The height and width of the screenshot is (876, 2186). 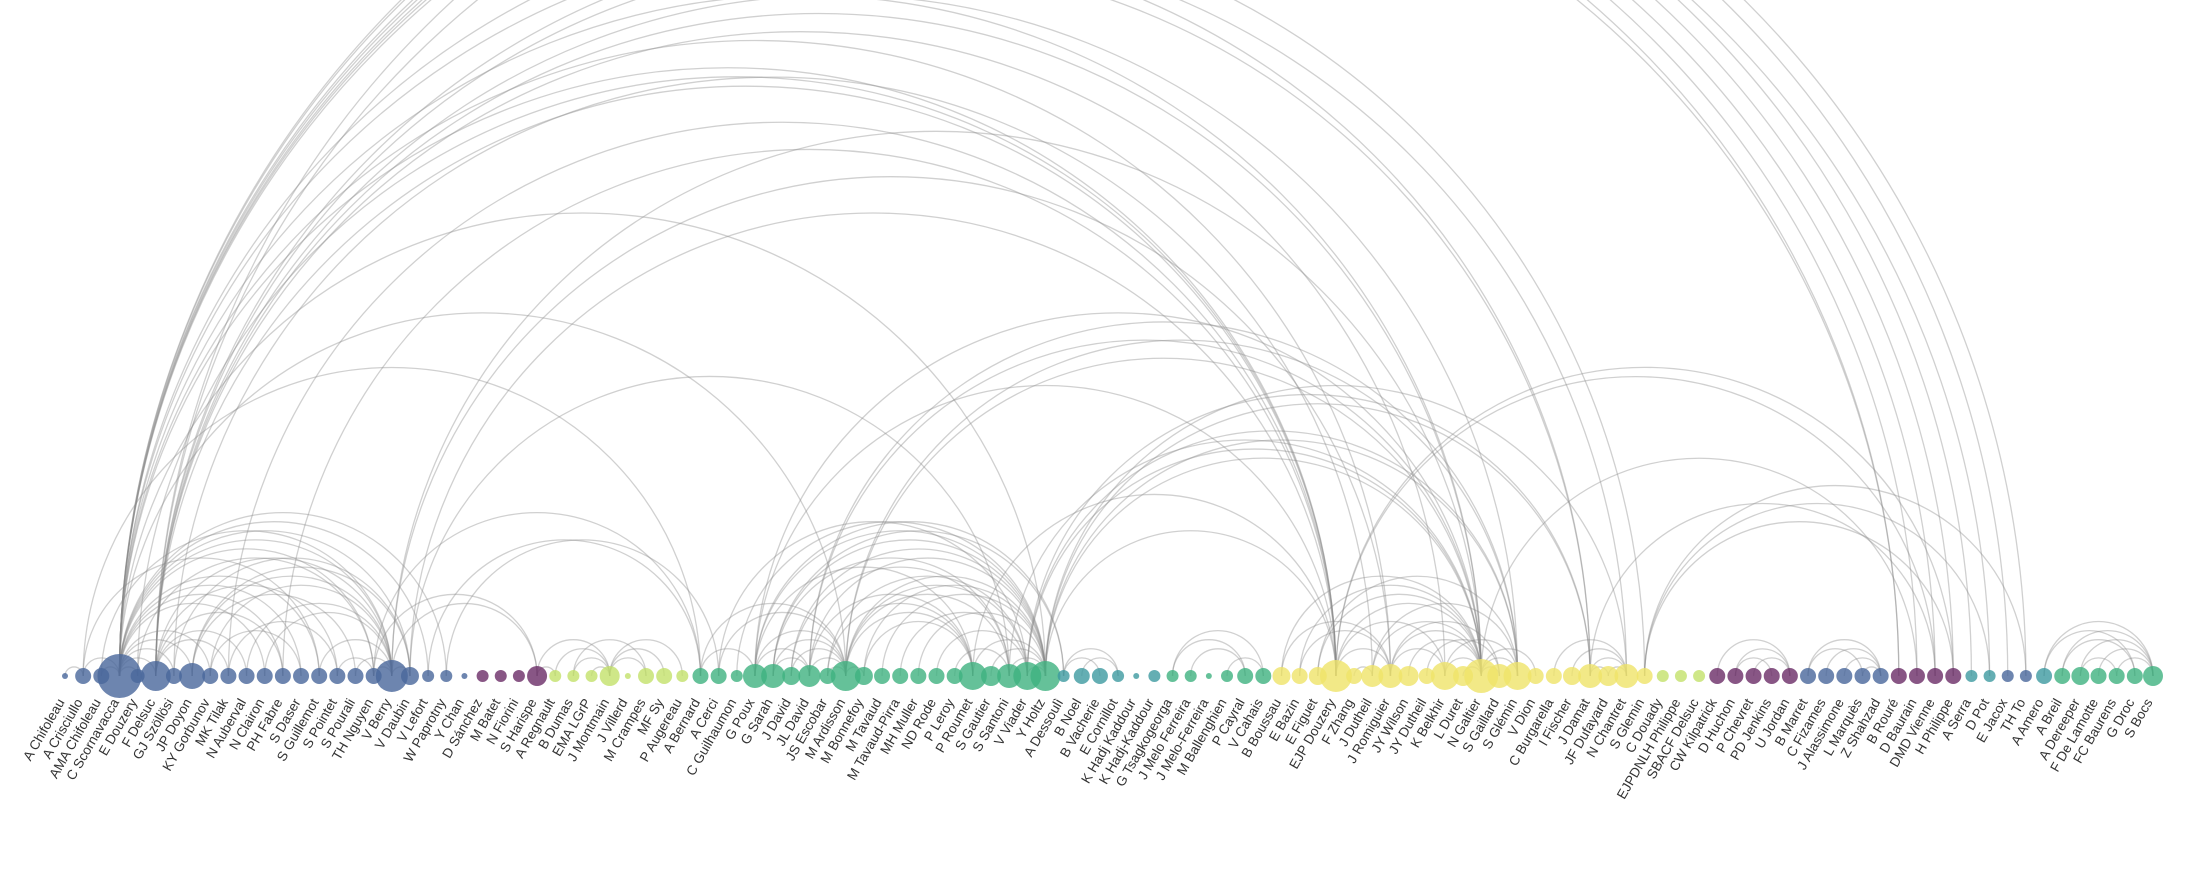 I want to click on node-s-pointet, so click(x=337, y=676).